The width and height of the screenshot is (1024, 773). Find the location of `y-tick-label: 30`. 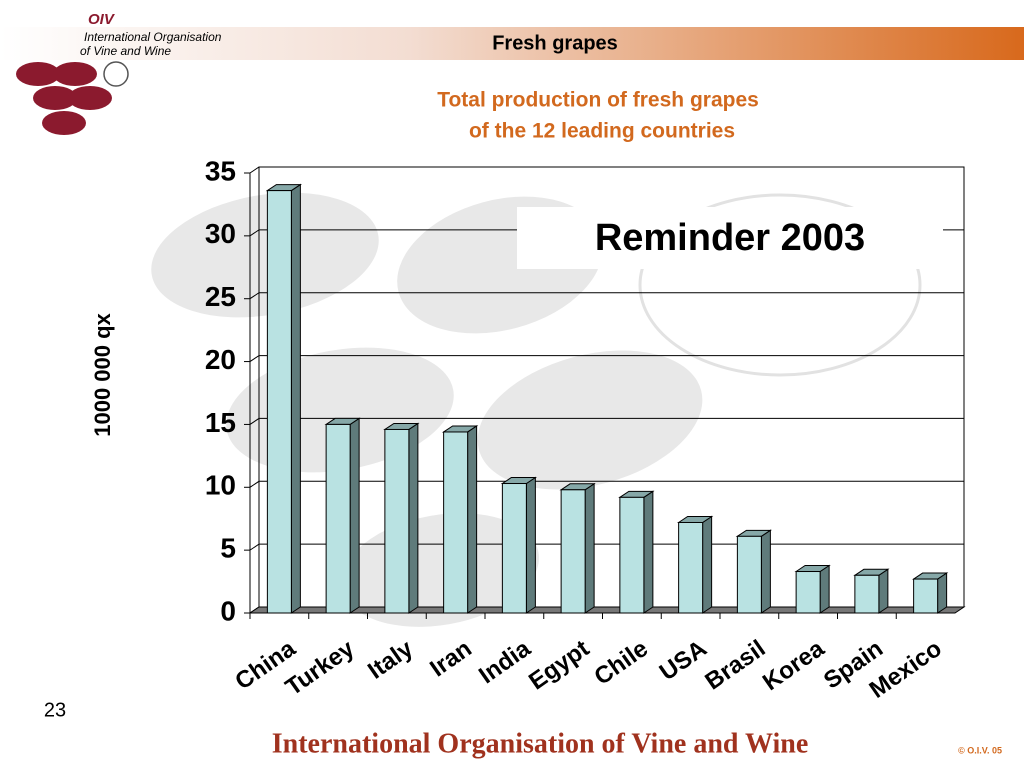

y-tick-label: 30 is located at coordinates (220, 233).